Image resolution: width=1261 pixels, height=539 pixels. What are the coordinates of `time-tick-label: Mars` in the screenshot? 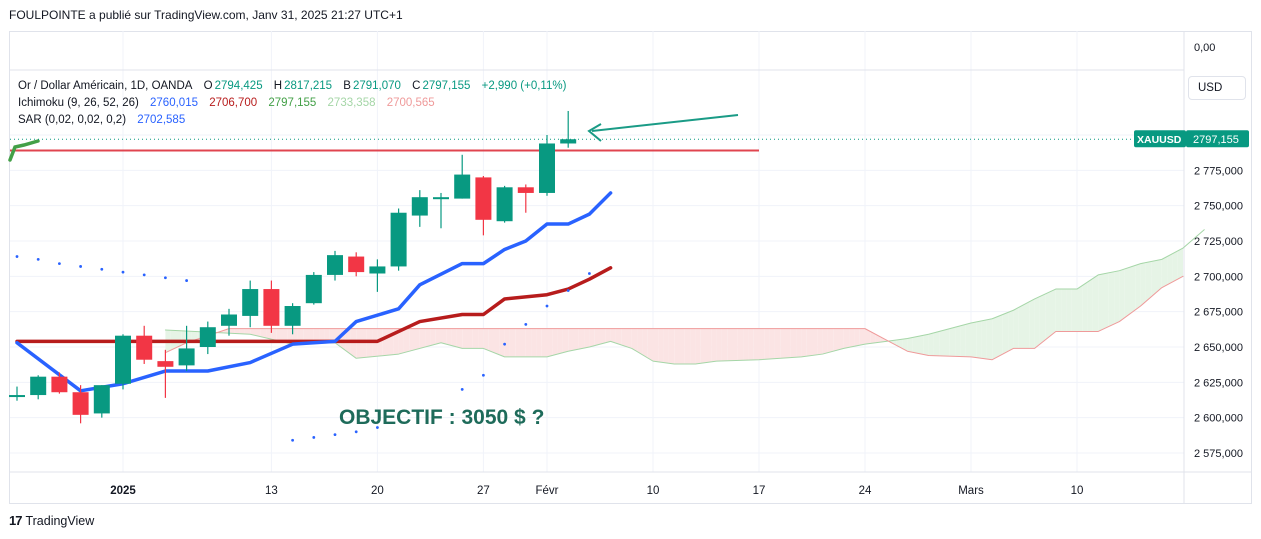 It's located at (971, 491).